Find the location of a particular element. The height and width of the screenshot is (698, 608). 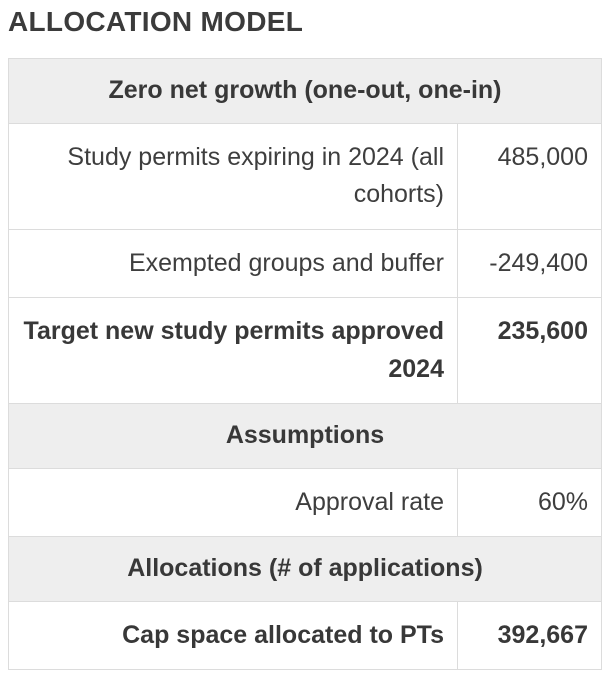

section-header-allocations: Allocations (# of applications) is located at coordinates (305, 569).